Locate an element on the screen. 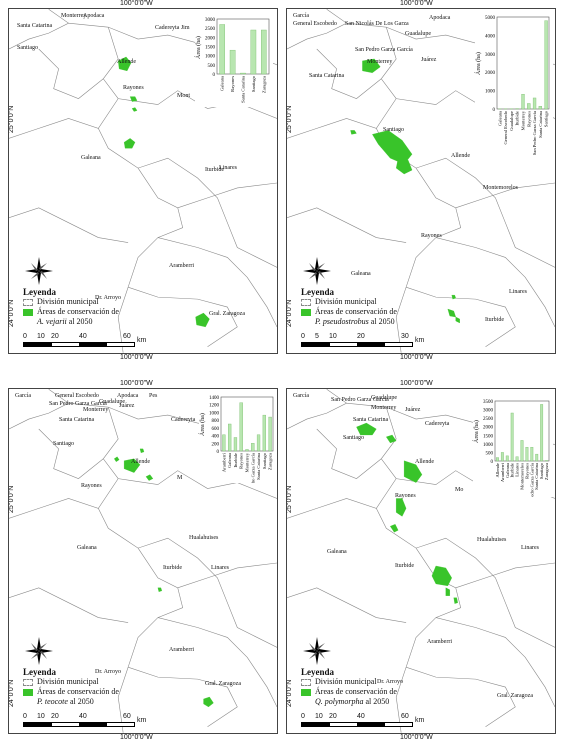 The image size is (563, 742). conservation-swatch is located at coordinates (306, 312).